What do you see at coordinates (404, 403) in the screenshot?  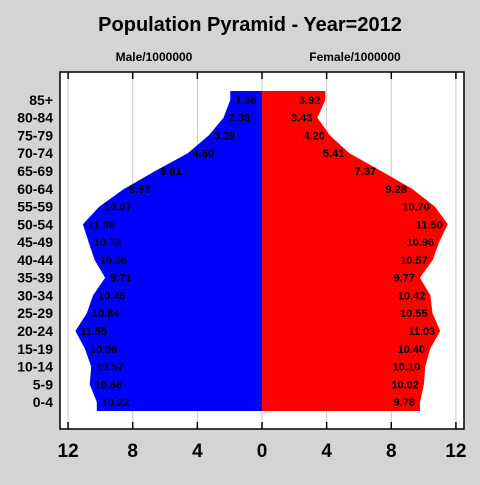 I see `female-value-label: 9.78` at bounding box center [404, 403].